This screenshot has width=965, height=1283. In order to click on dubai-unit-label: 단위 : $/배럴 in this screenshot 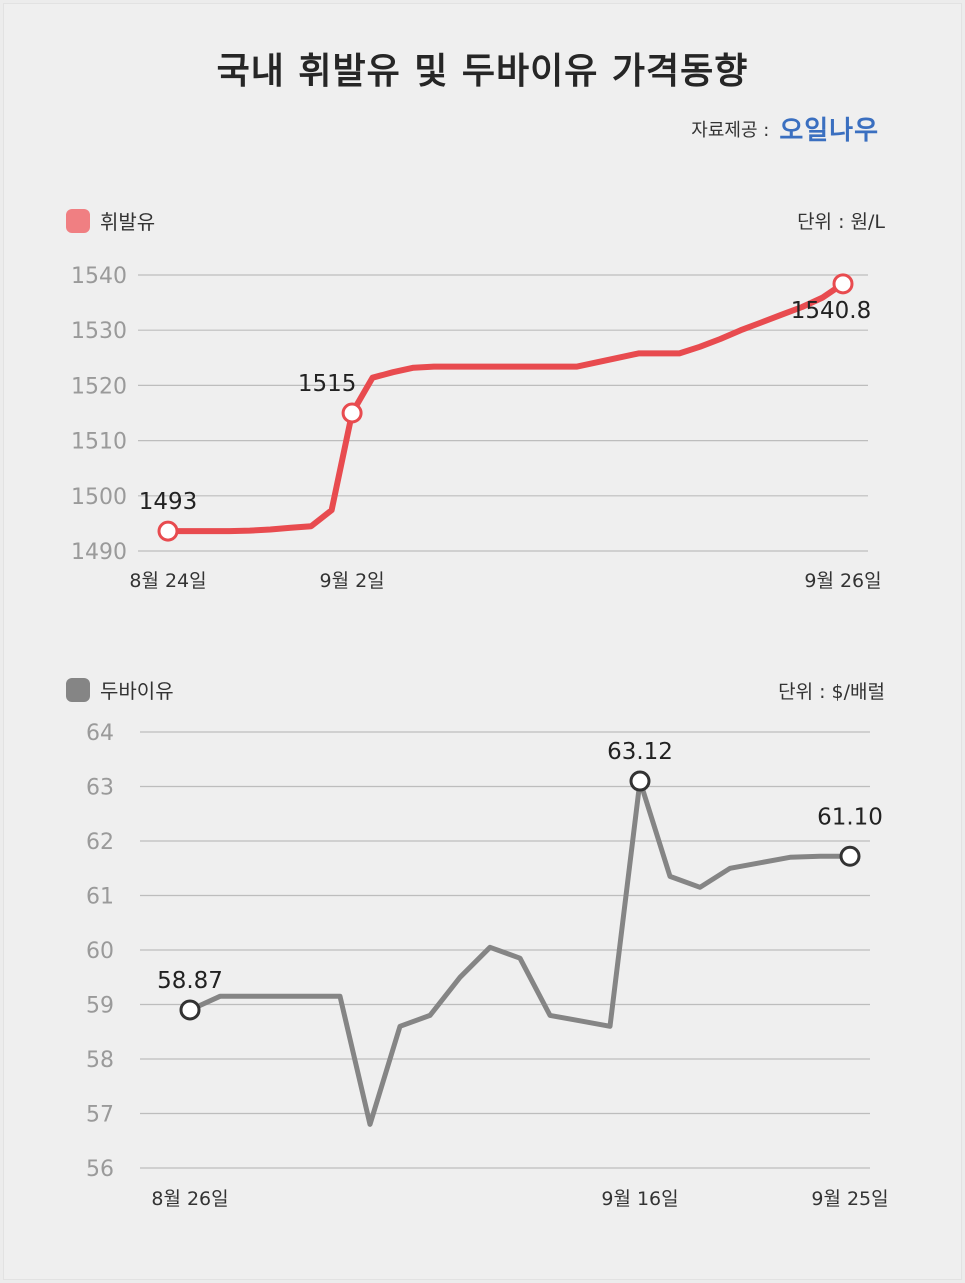, I will do `click(831, 692)`.